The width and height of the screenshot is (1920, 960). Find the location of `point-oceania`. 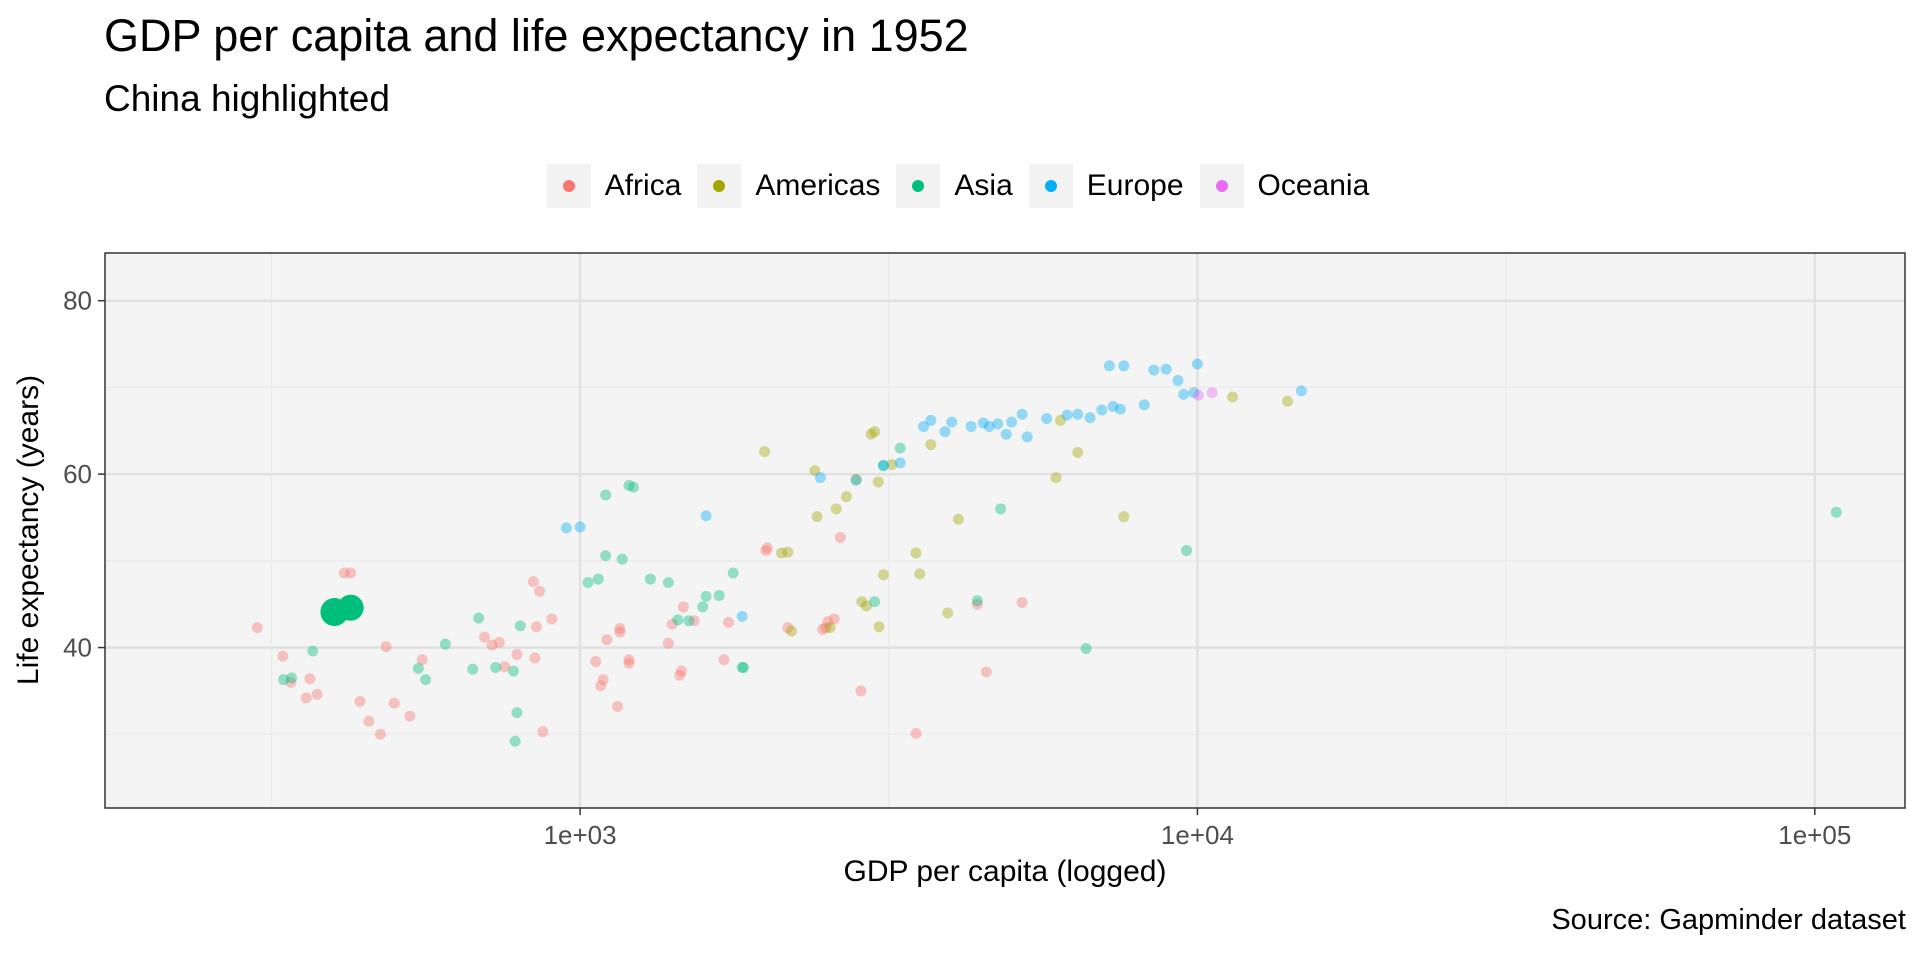

point-oceania is located at coordinates (1199, 395).